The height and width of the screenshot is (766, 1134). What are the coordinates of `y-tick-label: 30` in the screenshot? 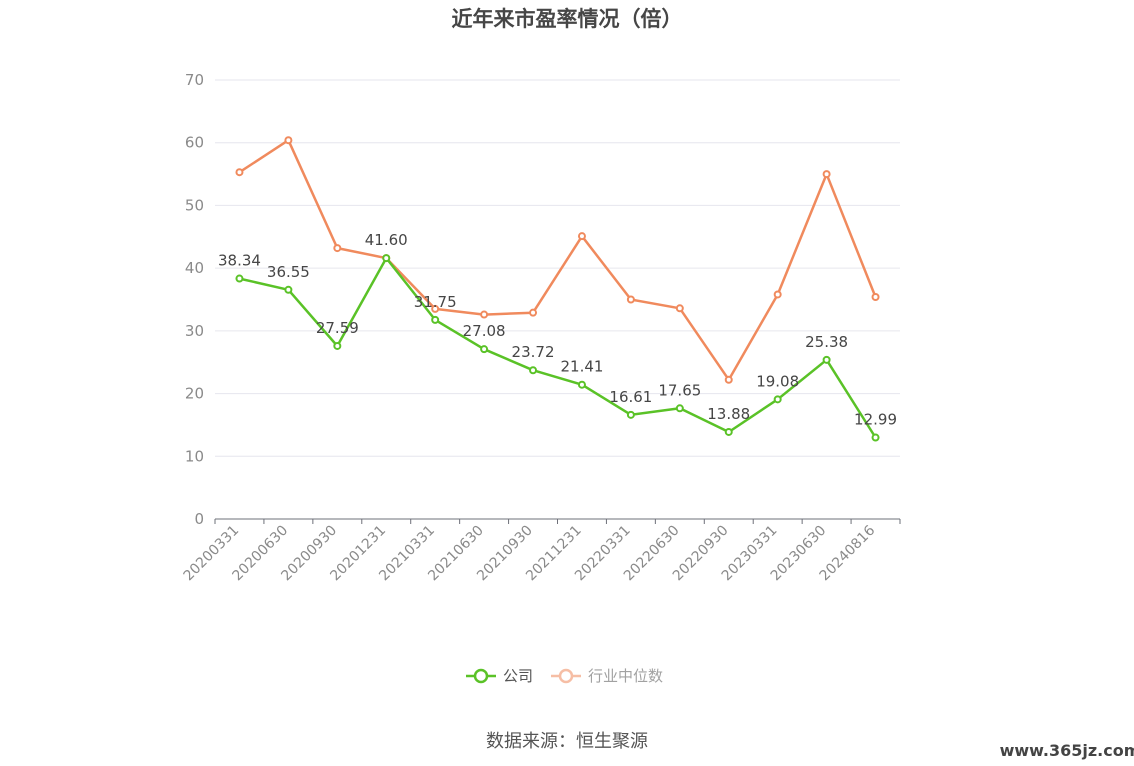 It's located at (194, 331).